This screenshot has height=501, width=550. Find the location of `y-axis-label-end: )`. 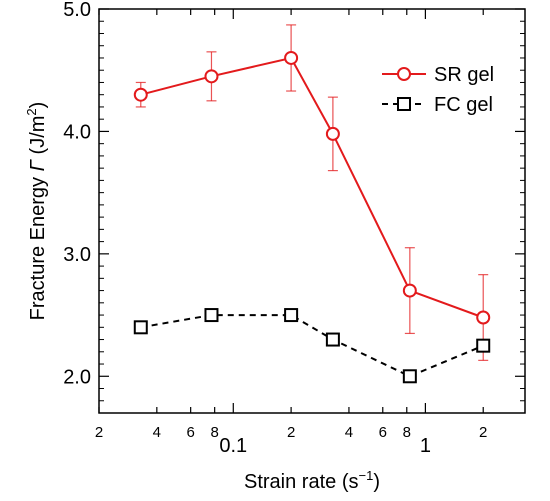

y-axis-label-end: ) is located at coordinates (38, 105).